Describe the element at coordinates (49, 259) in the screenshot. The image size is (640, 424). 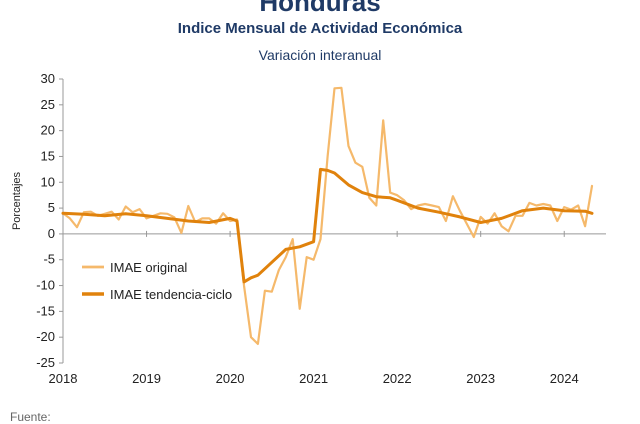
I see `y-tick-label: -5` at that location.